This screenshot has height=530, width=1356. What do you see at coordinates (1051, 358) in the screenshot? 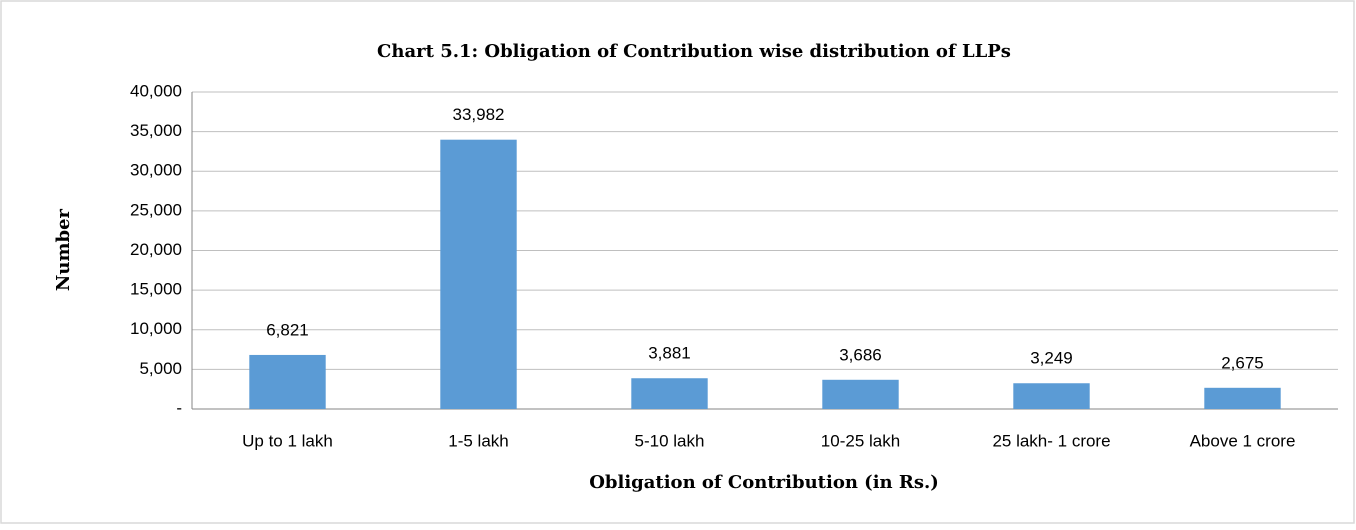
I see `data-label: 3,249` at bounding box center [1051, 358].